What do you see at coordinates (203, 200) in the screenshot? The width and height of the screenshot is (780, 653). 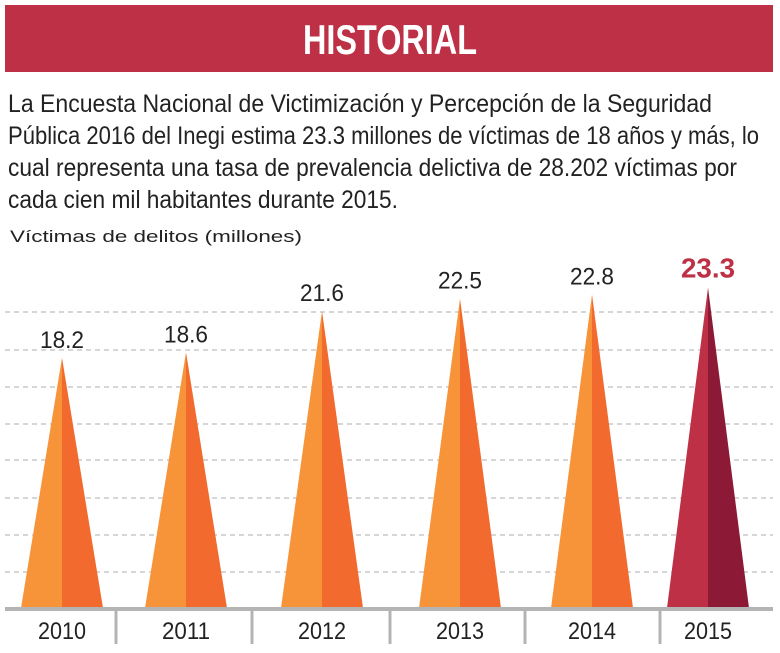 I see `intro-line-4: cada cien mil habitantes durante 2015.` at bounding box center [203, 200].